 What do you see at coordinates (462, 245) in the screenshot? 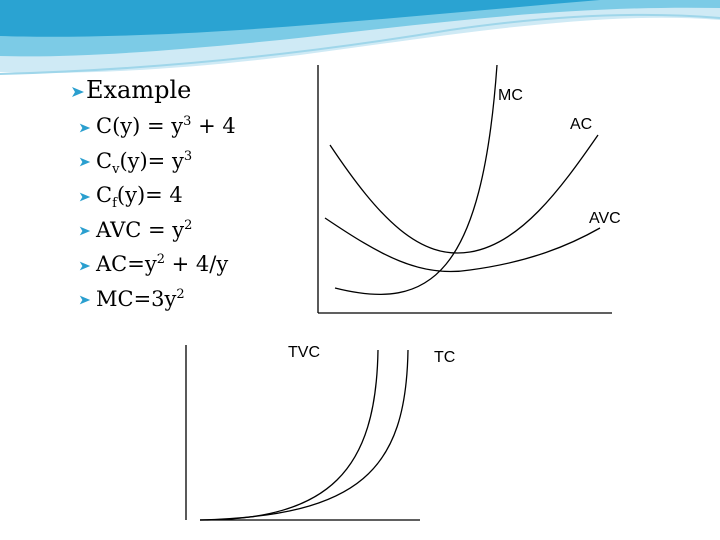
I see `avc-curve` at bounding box center [462, 245].